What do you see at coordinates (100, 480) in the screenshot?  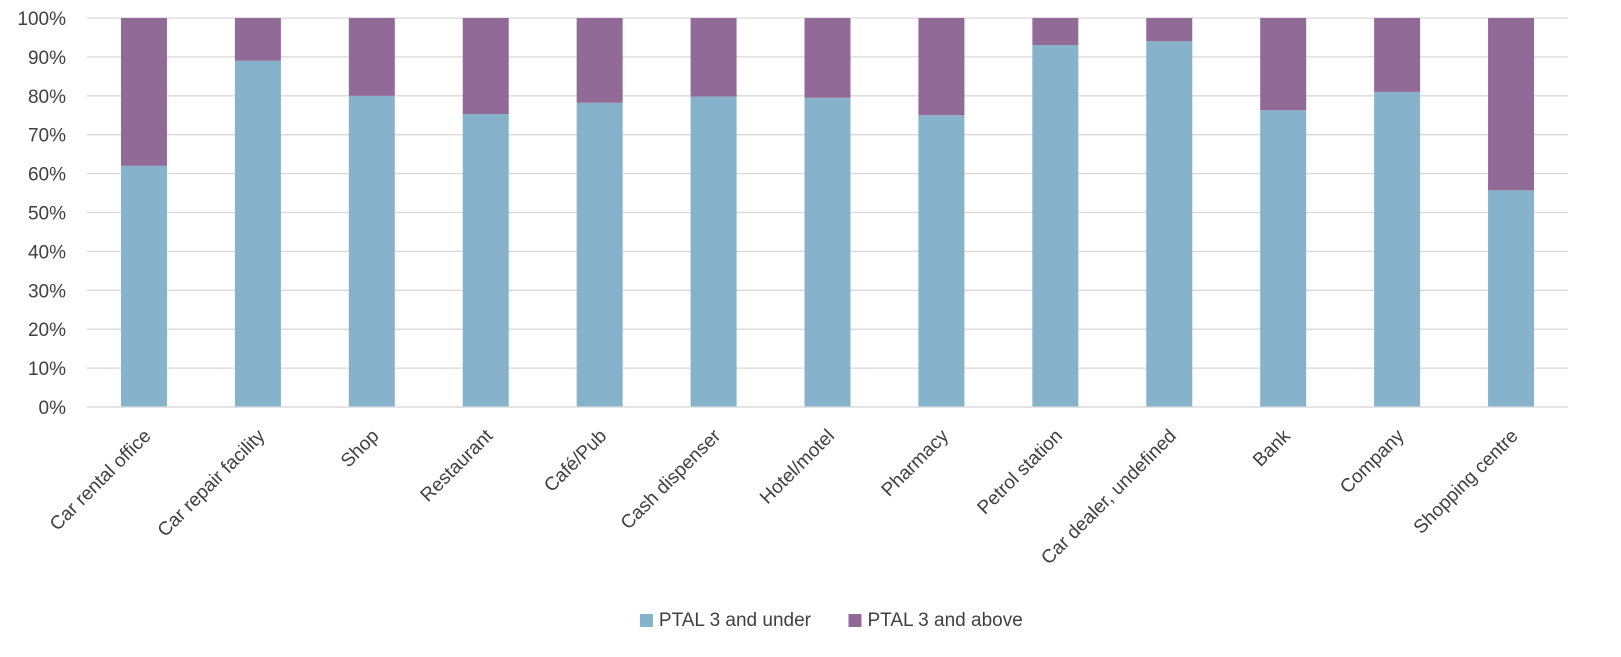 I see `x-tick-label: Car rental office` at bounding box center [100, 480].